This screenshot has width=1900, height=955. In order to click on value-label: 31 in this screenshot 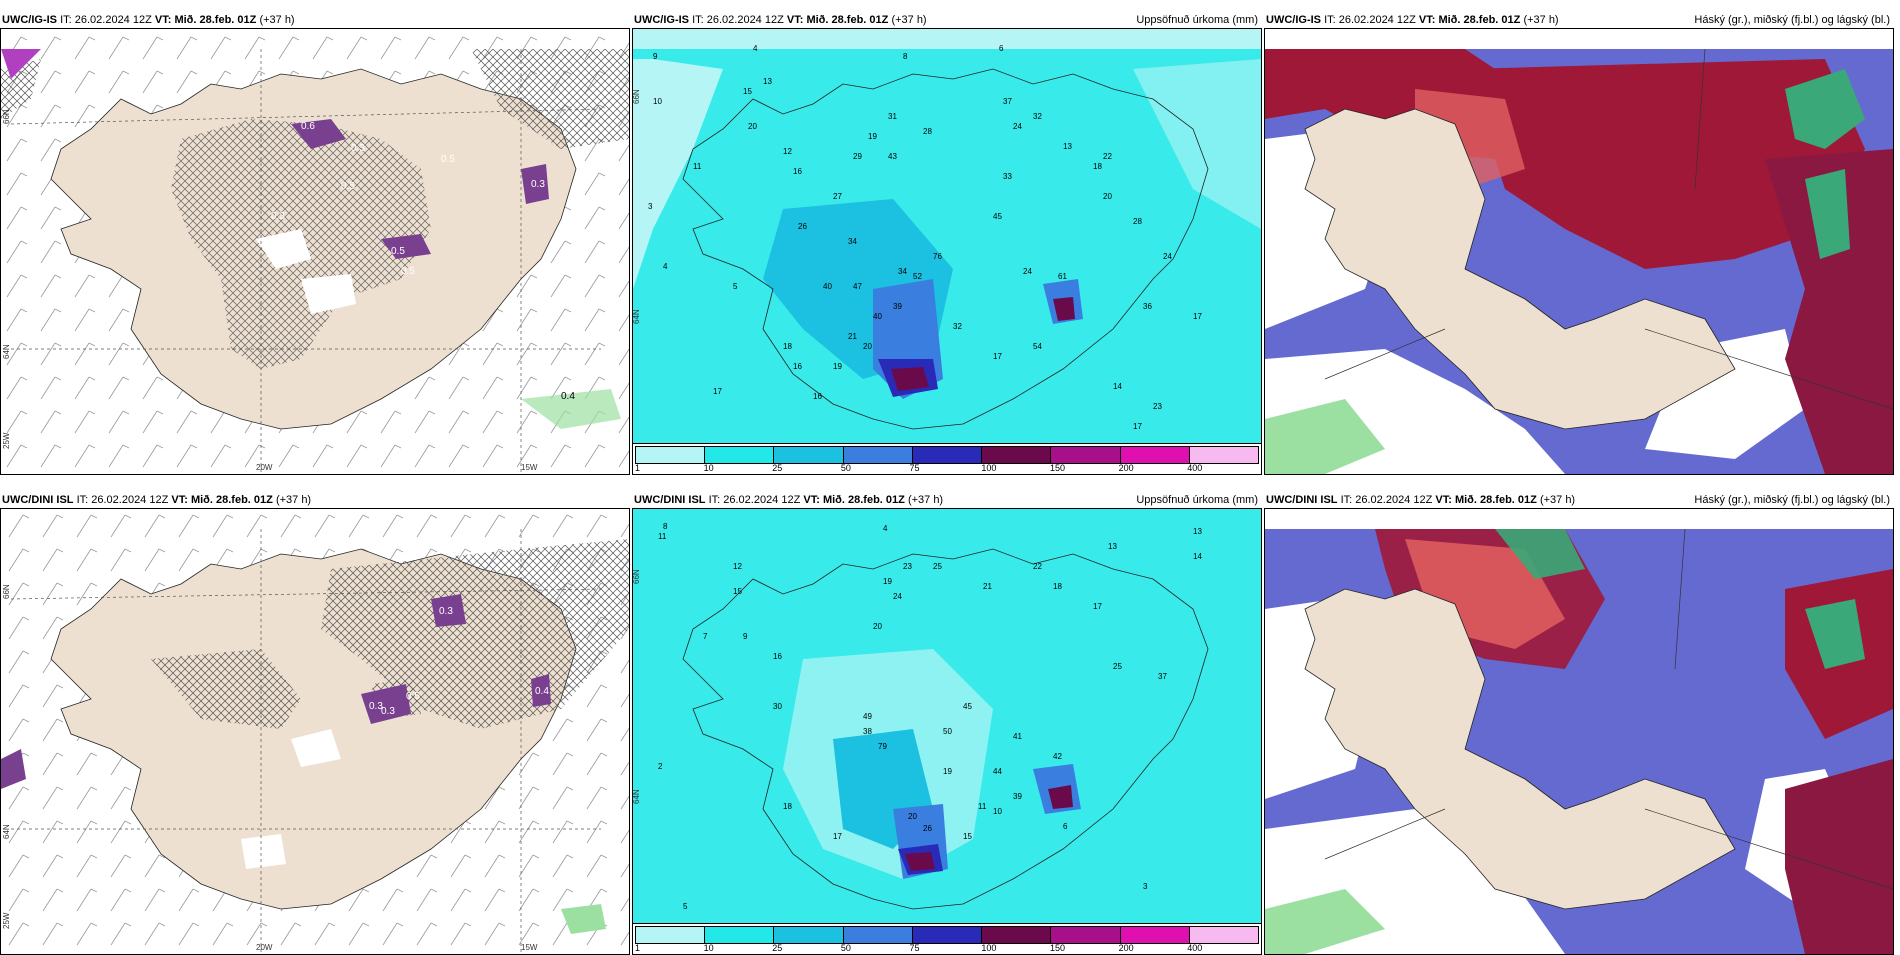, I will do `click(892, 116)`.